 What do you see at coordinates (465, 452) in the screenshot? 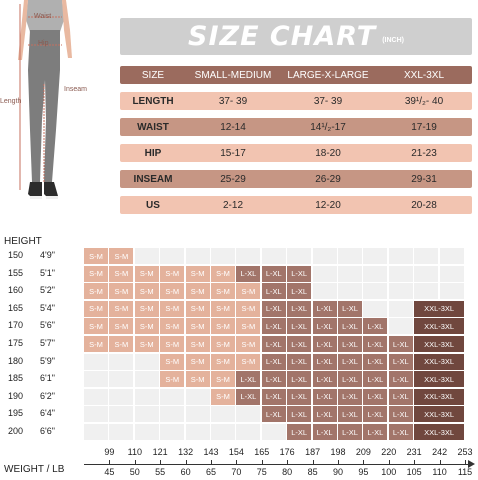
I see `weight-lb-tick: 253` at bounding box center [465, 452].